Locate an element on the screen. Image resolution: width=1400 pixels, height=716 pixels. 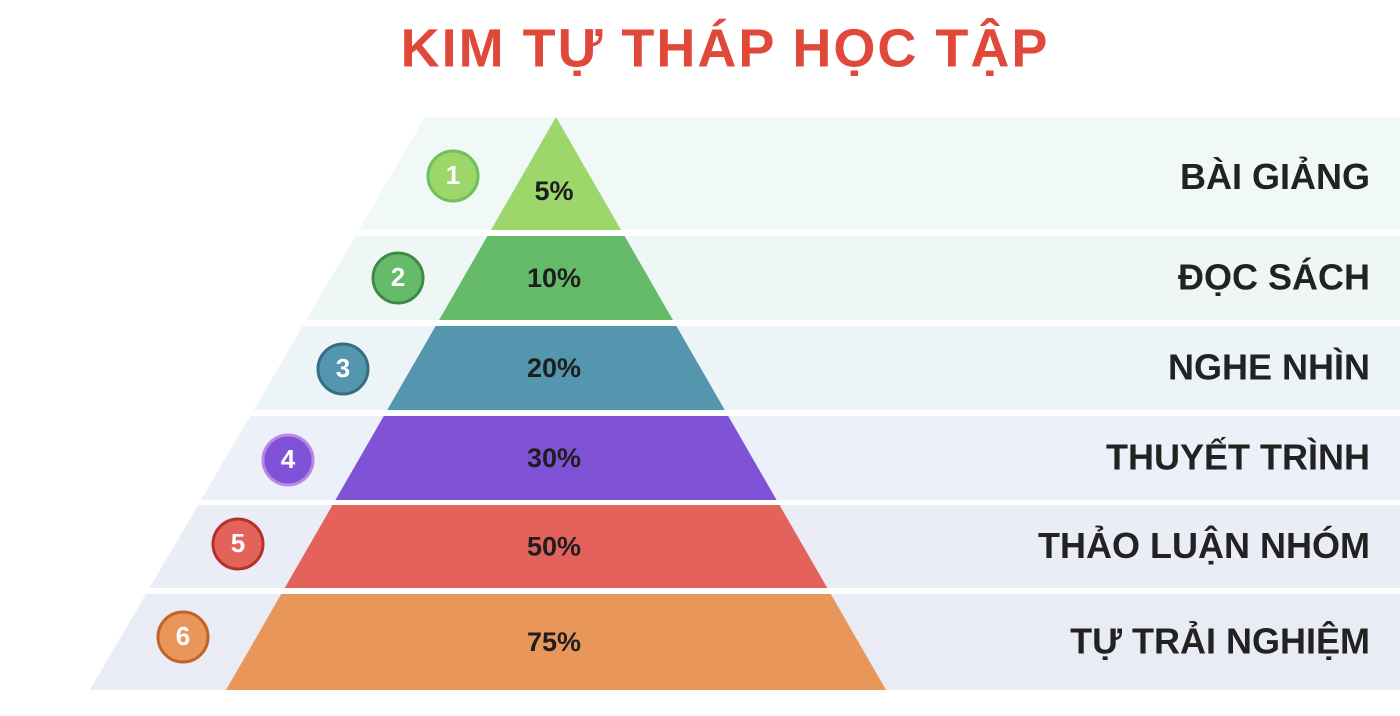
level-label: ĐỌC SÁCH is located at coordinates (1274, 277).